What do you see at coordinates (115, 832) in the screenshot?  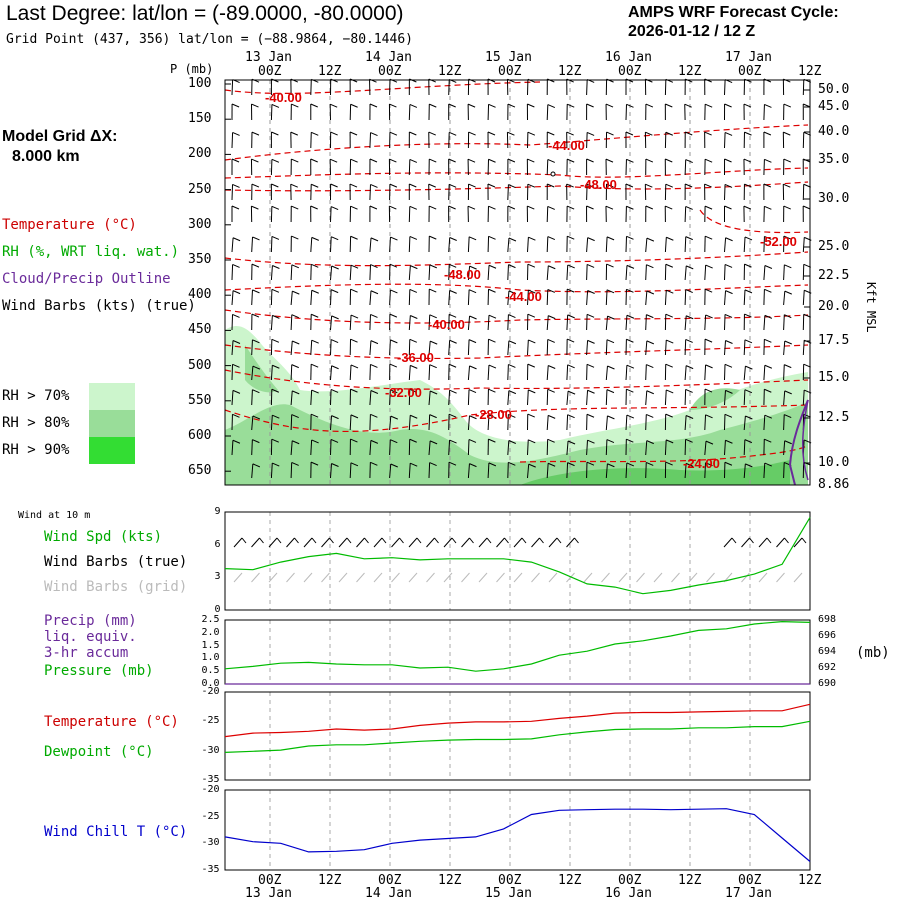 I see `wind-chill-label: Wind Chill T (°C)` at bounding box center [115, 832].